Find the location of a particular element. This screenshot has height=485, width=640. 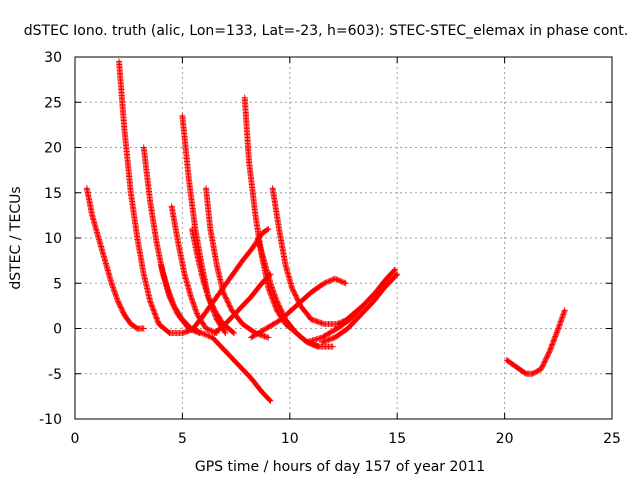

x-tick-label: 25 is located at coordinates (612, 439).